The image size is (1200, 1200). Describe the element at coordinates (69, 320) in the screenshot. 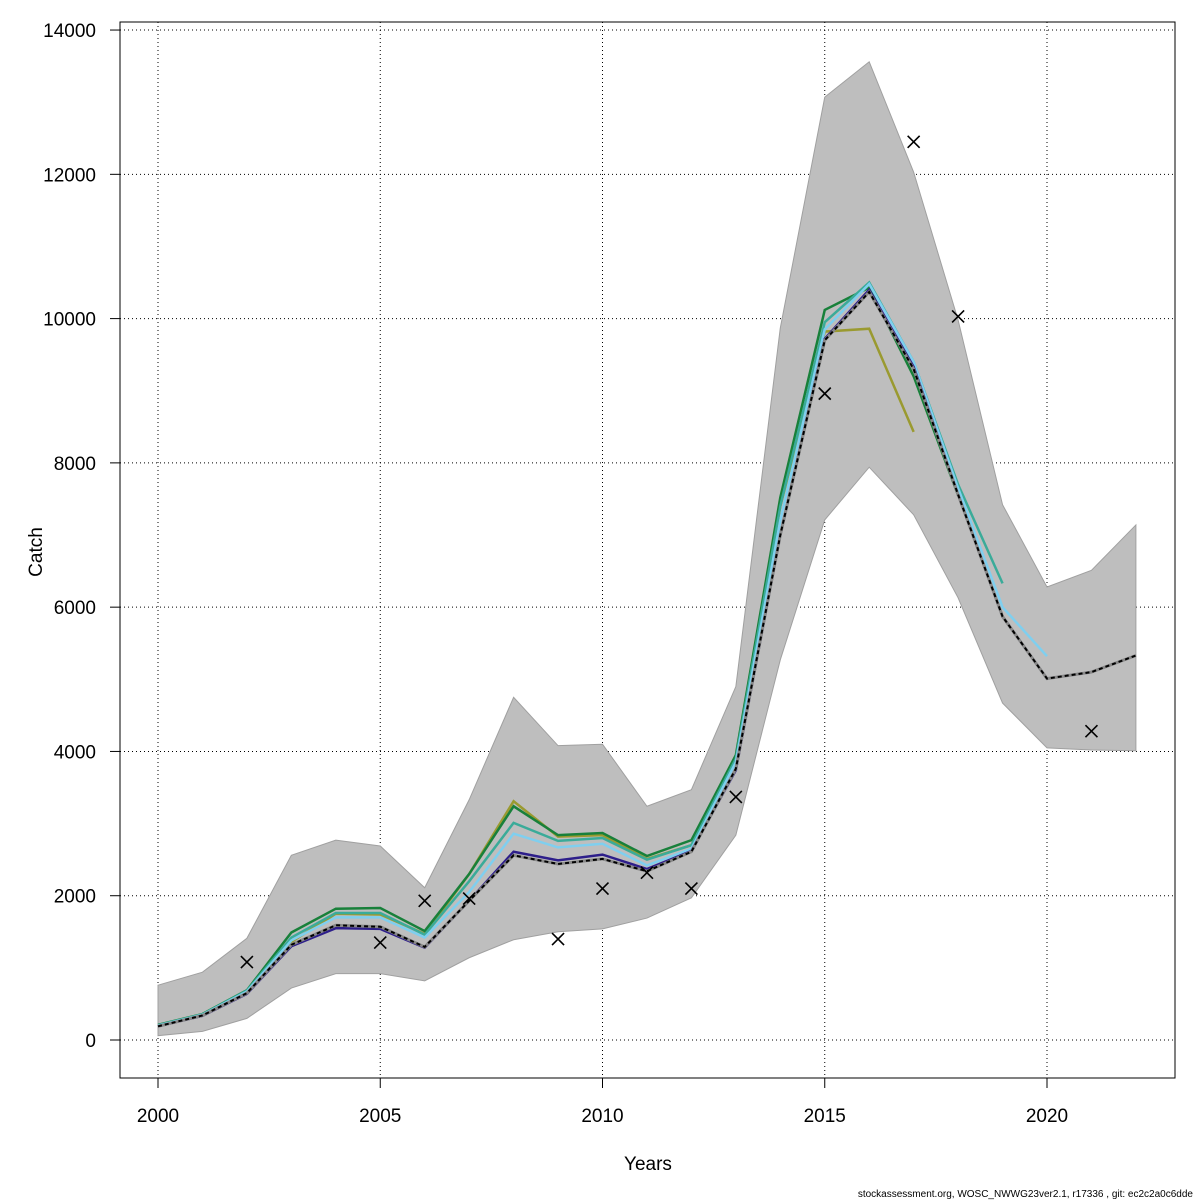

I see `y-tick-label: 10000` at that location.